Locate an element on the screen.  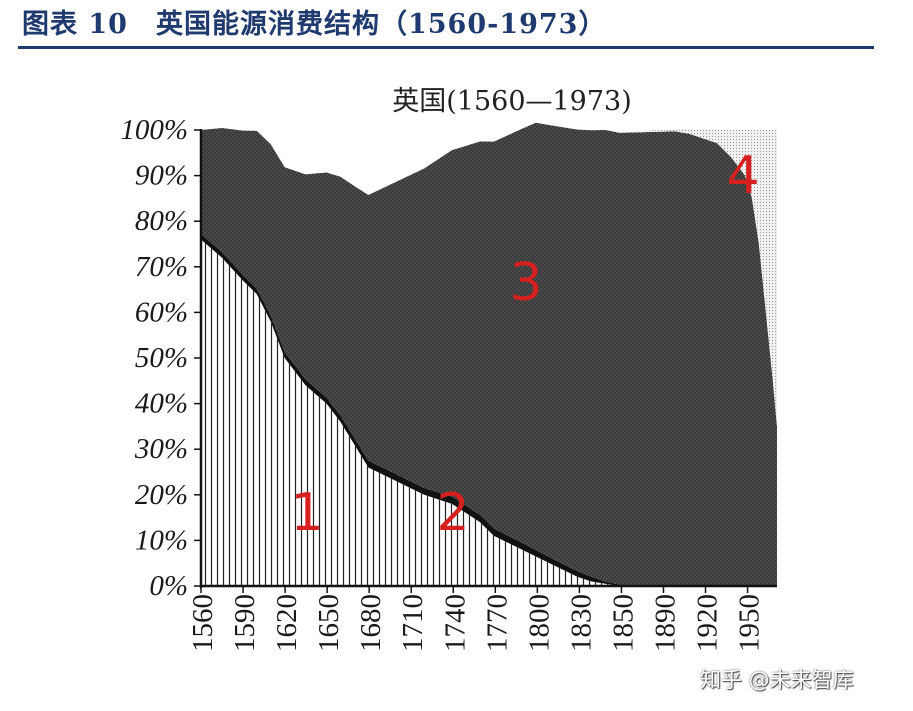
figure-title: 图表 10 英国能源消费结构（1560-1973） is located at coordinates (314, 24).